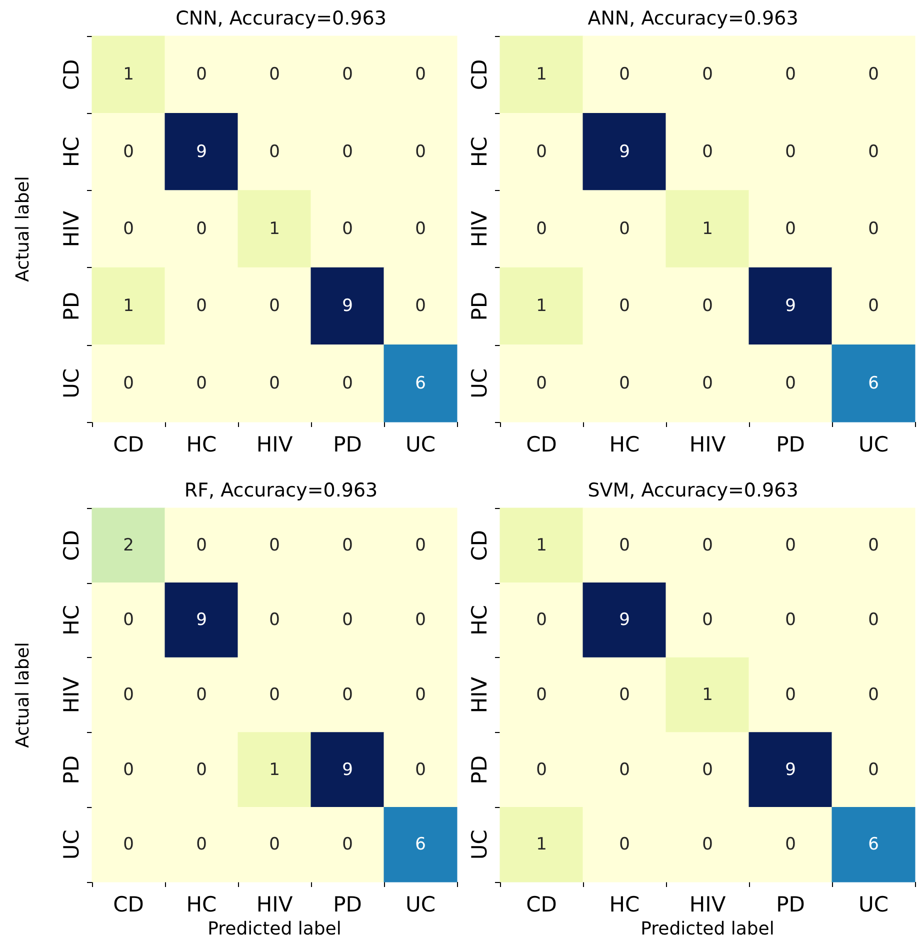 This screenshot has width=919, height=944. Describe the element at coordinates (693, 491) in the screenshot. I see `chart-title: SVM, Accuracy=0.963` at that location.